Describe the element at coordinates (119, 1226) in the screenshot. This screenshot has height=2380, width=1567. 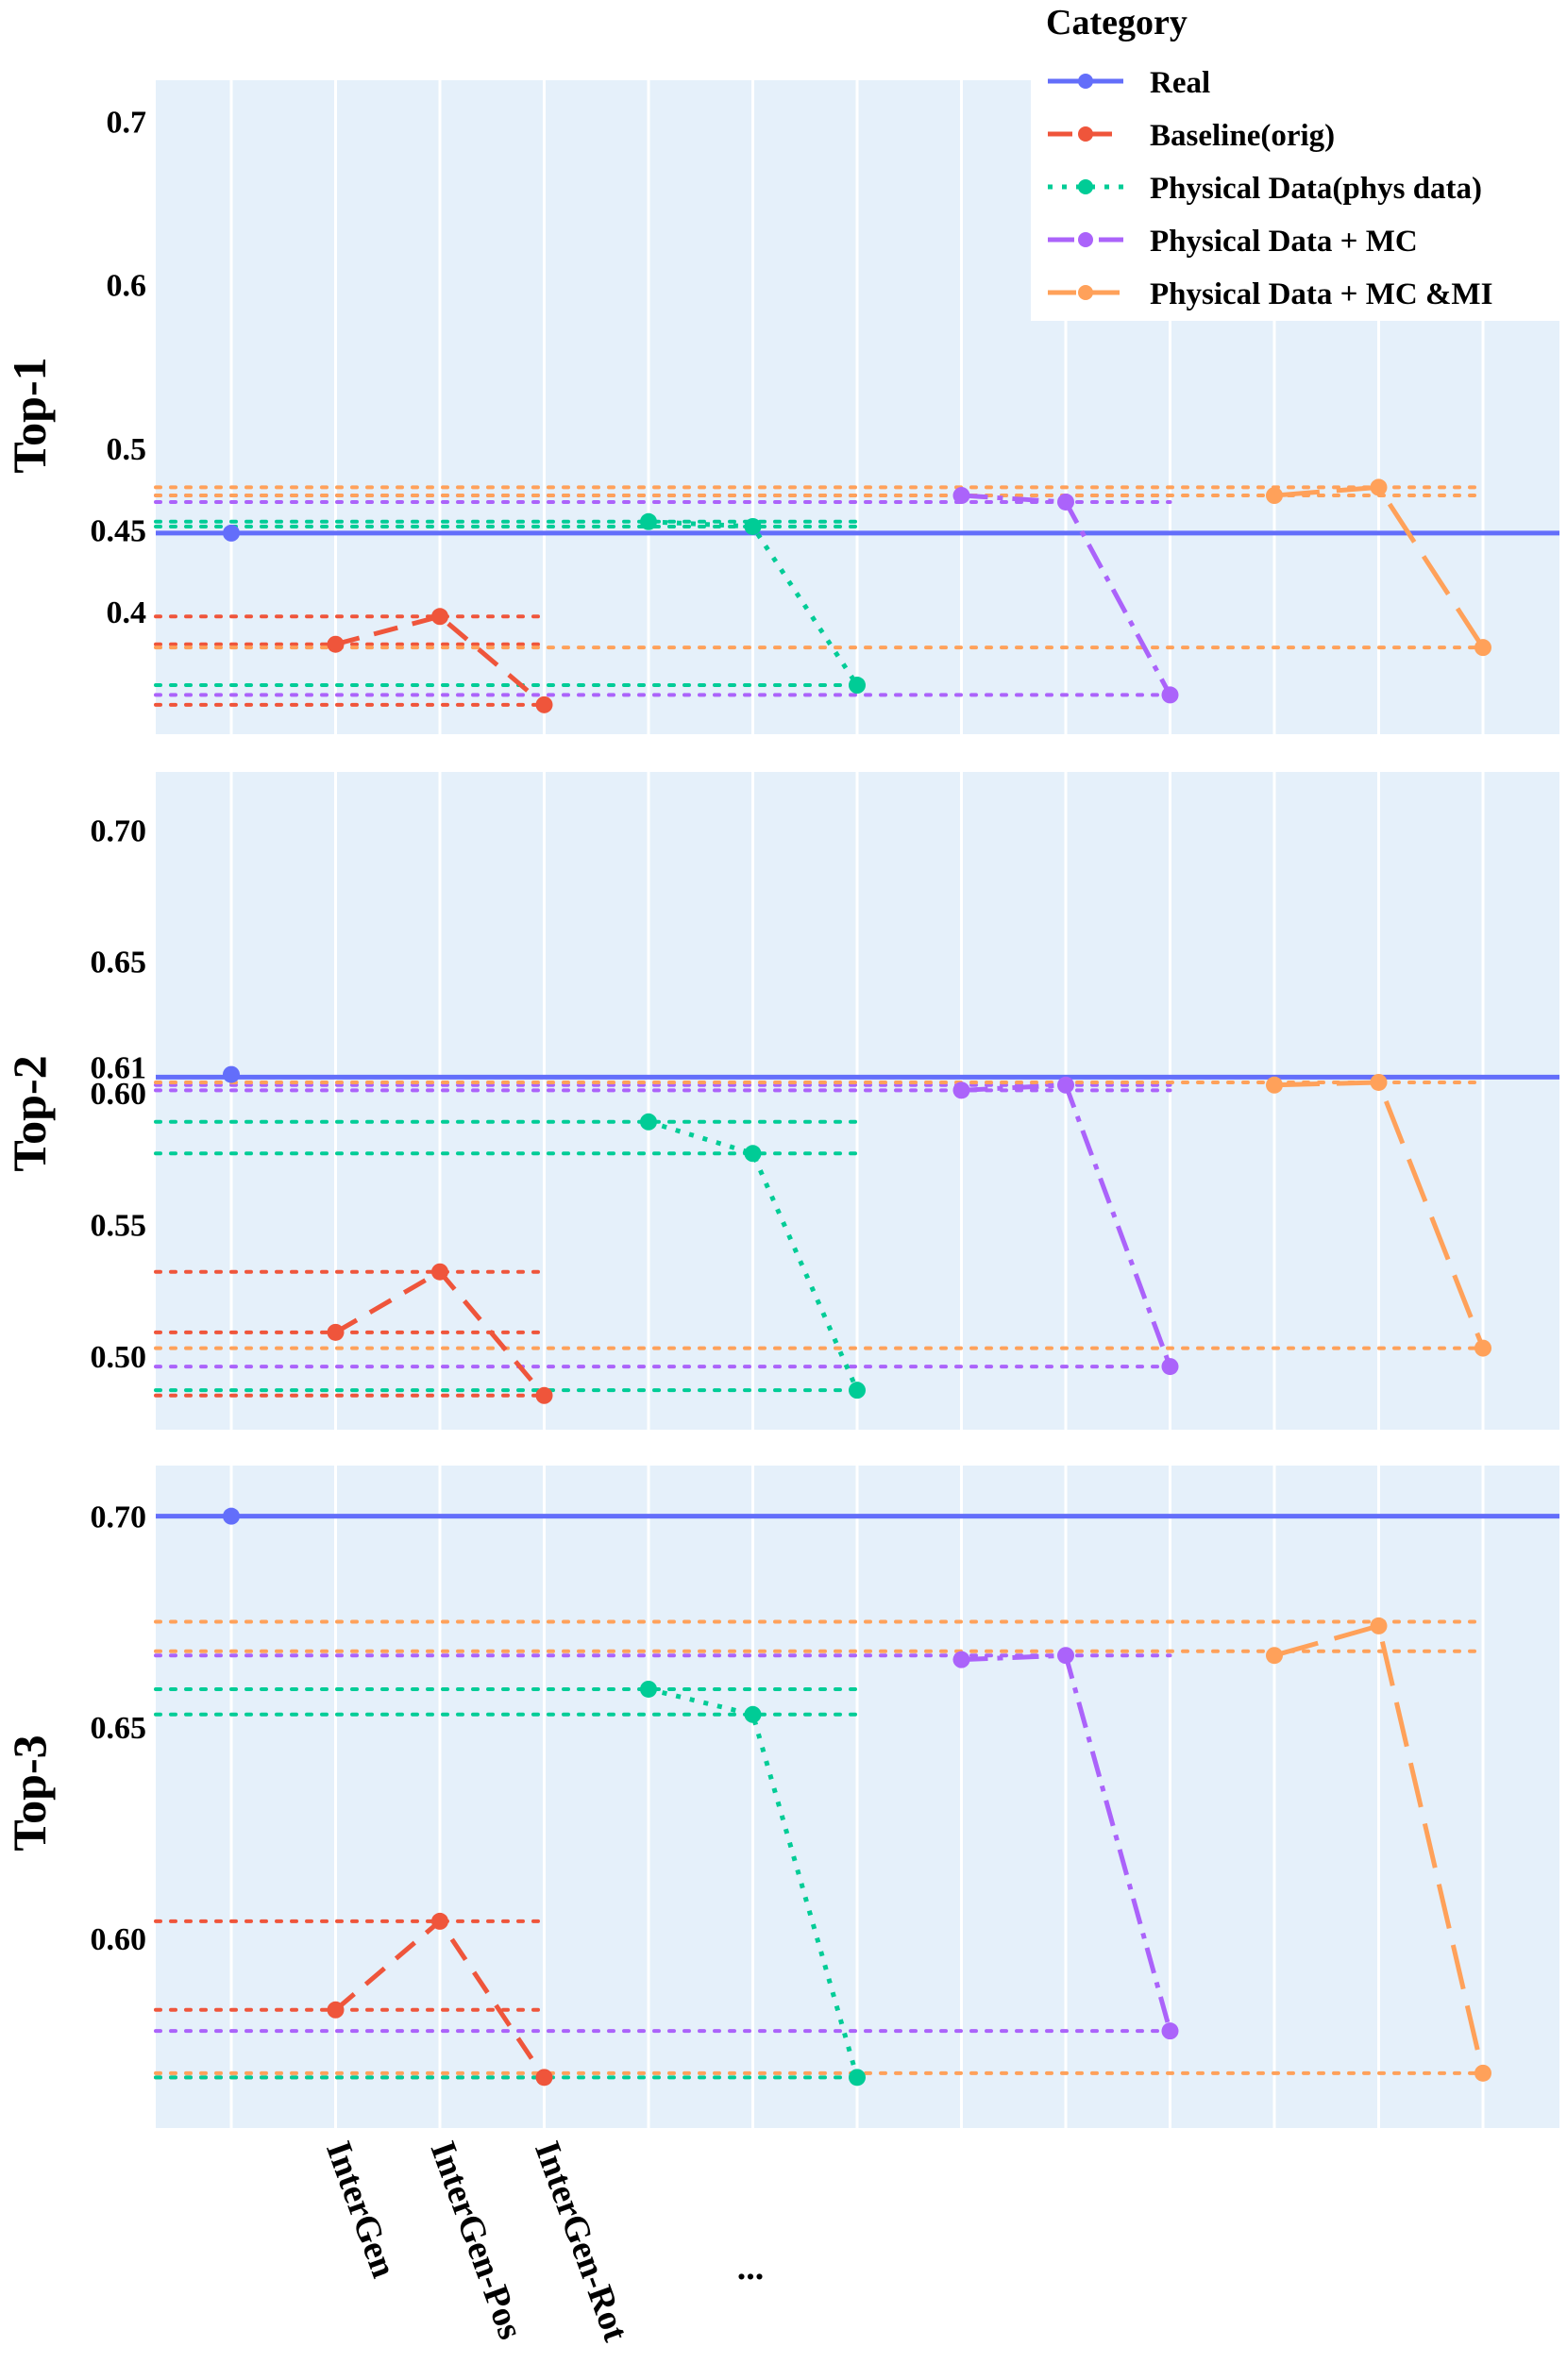
I see `y-tick-label: 0.55` at that location.